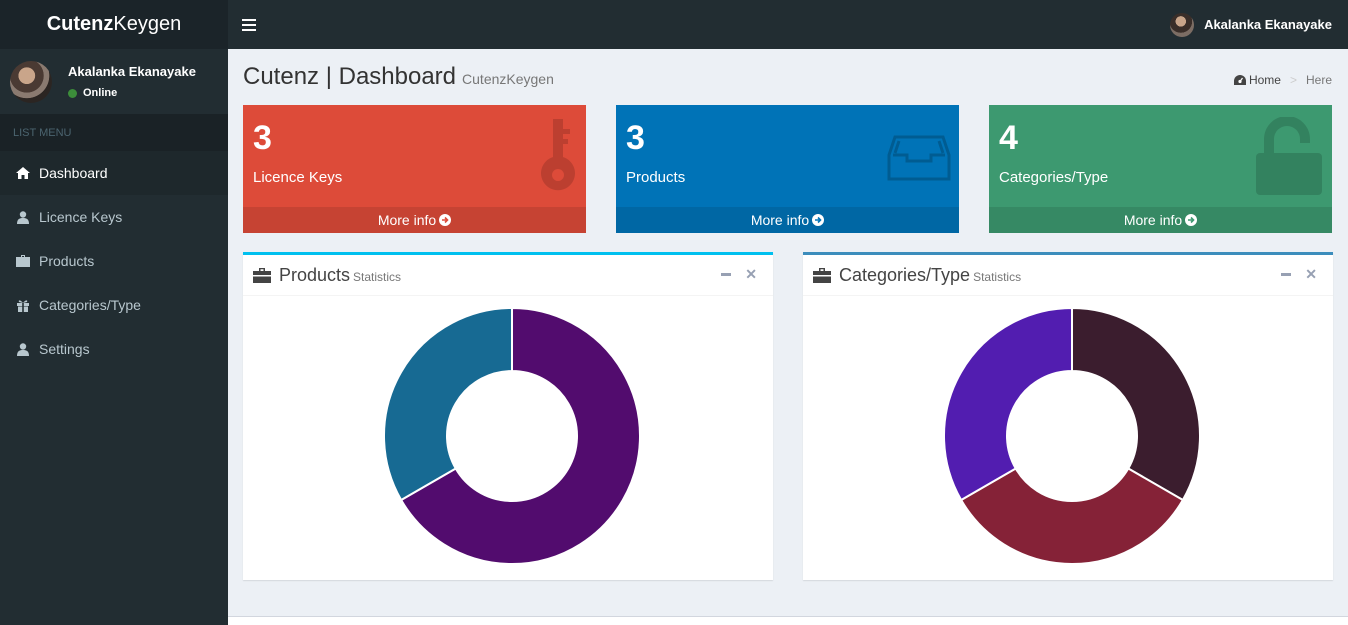 The width and height of the screenshot is (1348, 625). What do you see at coordinates (90, 305) in the screenshot?
I see `sidebar-item-label: Categories/Type` at bounding box center [90, 305].